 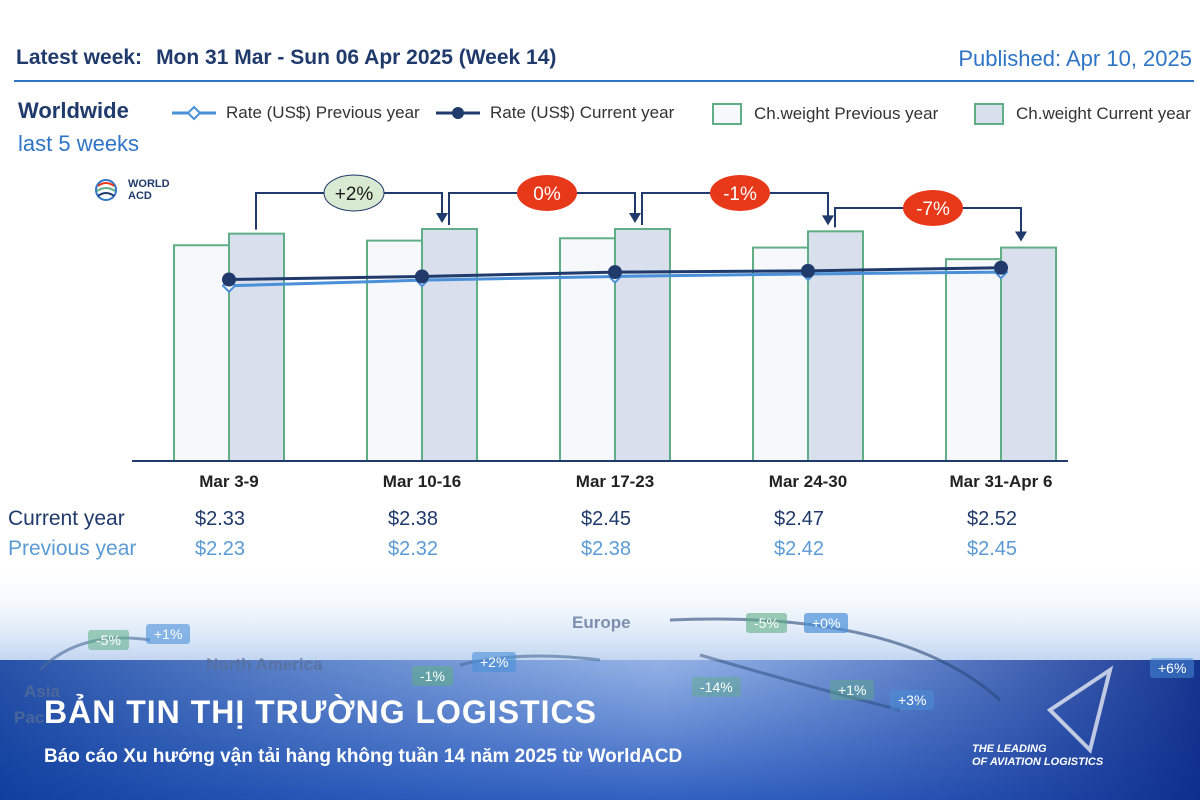 I want to click on latest-week-value: Mon 31 Mar - Sun 06 Apr 2025 (Week 14), so click(x=356, y=57).